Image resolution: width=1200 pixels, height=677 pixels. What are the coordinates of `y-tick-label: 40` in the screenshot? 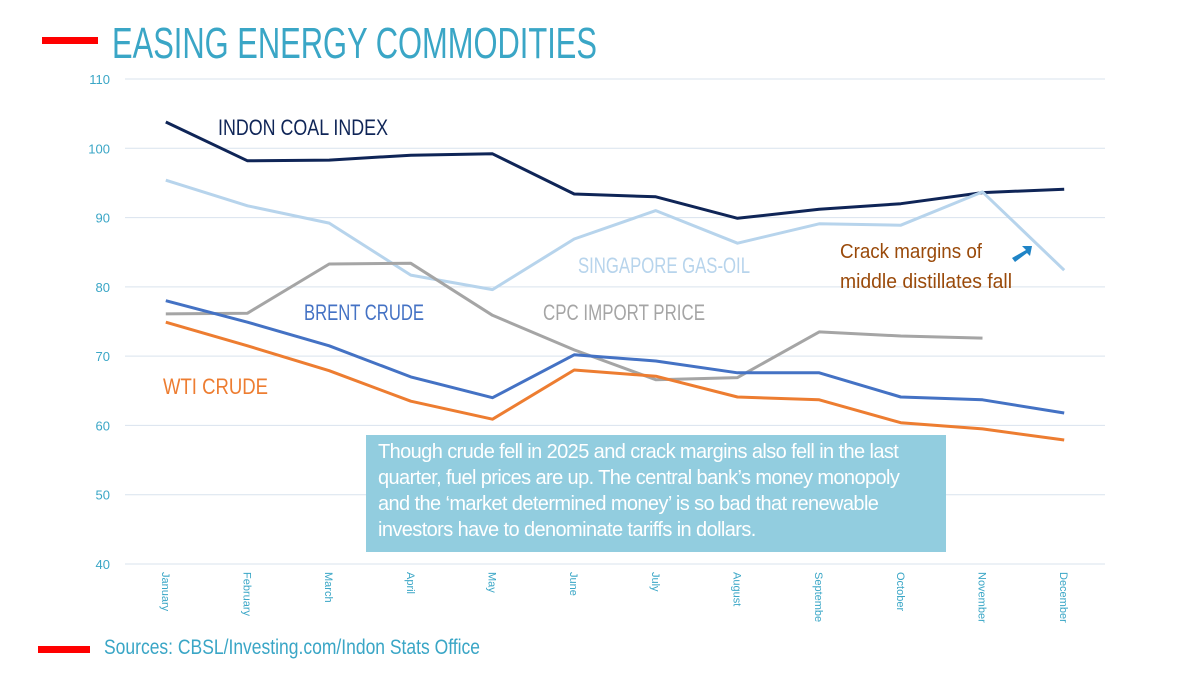 It's located at (103, 564).